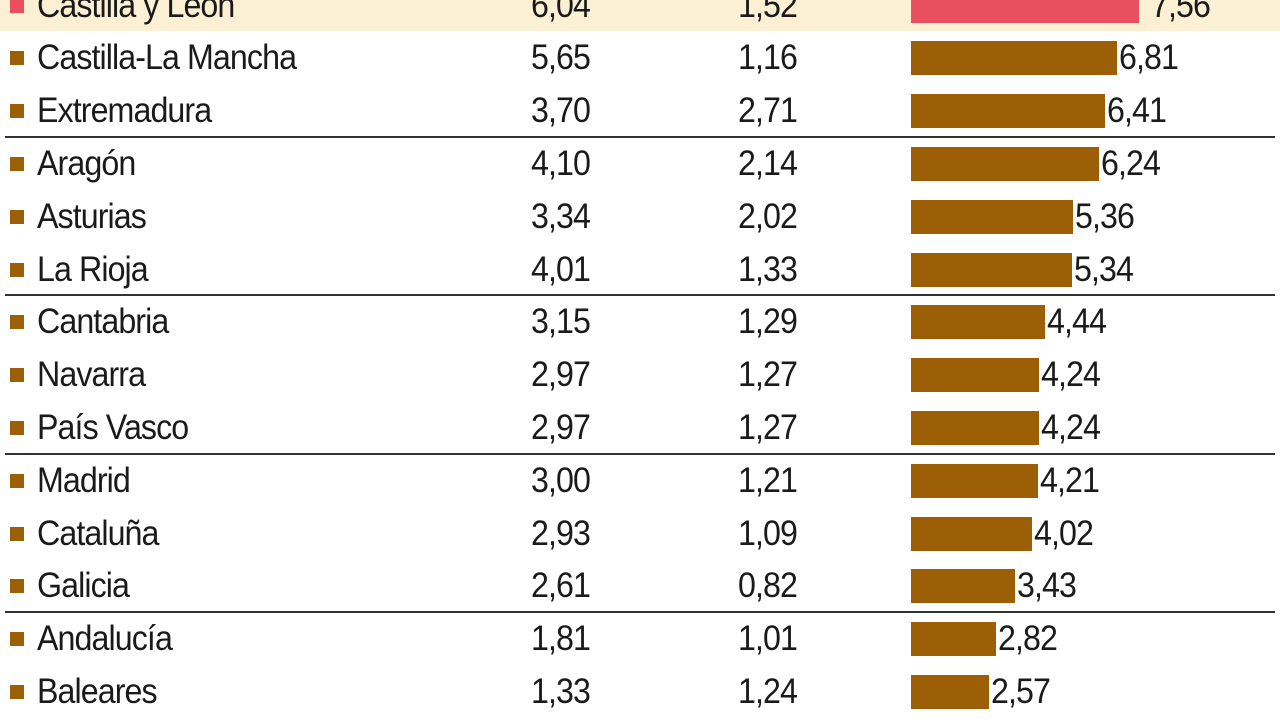  What do you see at coordinates (167, 58) in the screenshot?
I see `region-name: Castilla-La Mancha` at bounding box center [167, 58].